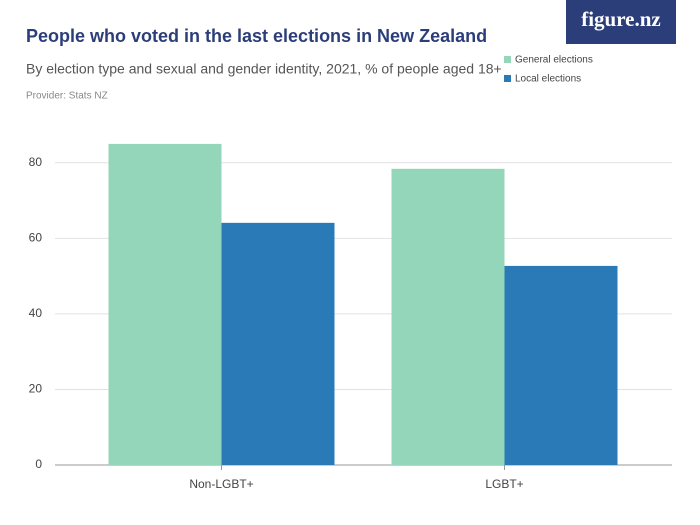 This screenshot has width=700, height=525. I want to click on legend-label: Local elections, so click(548, 79).